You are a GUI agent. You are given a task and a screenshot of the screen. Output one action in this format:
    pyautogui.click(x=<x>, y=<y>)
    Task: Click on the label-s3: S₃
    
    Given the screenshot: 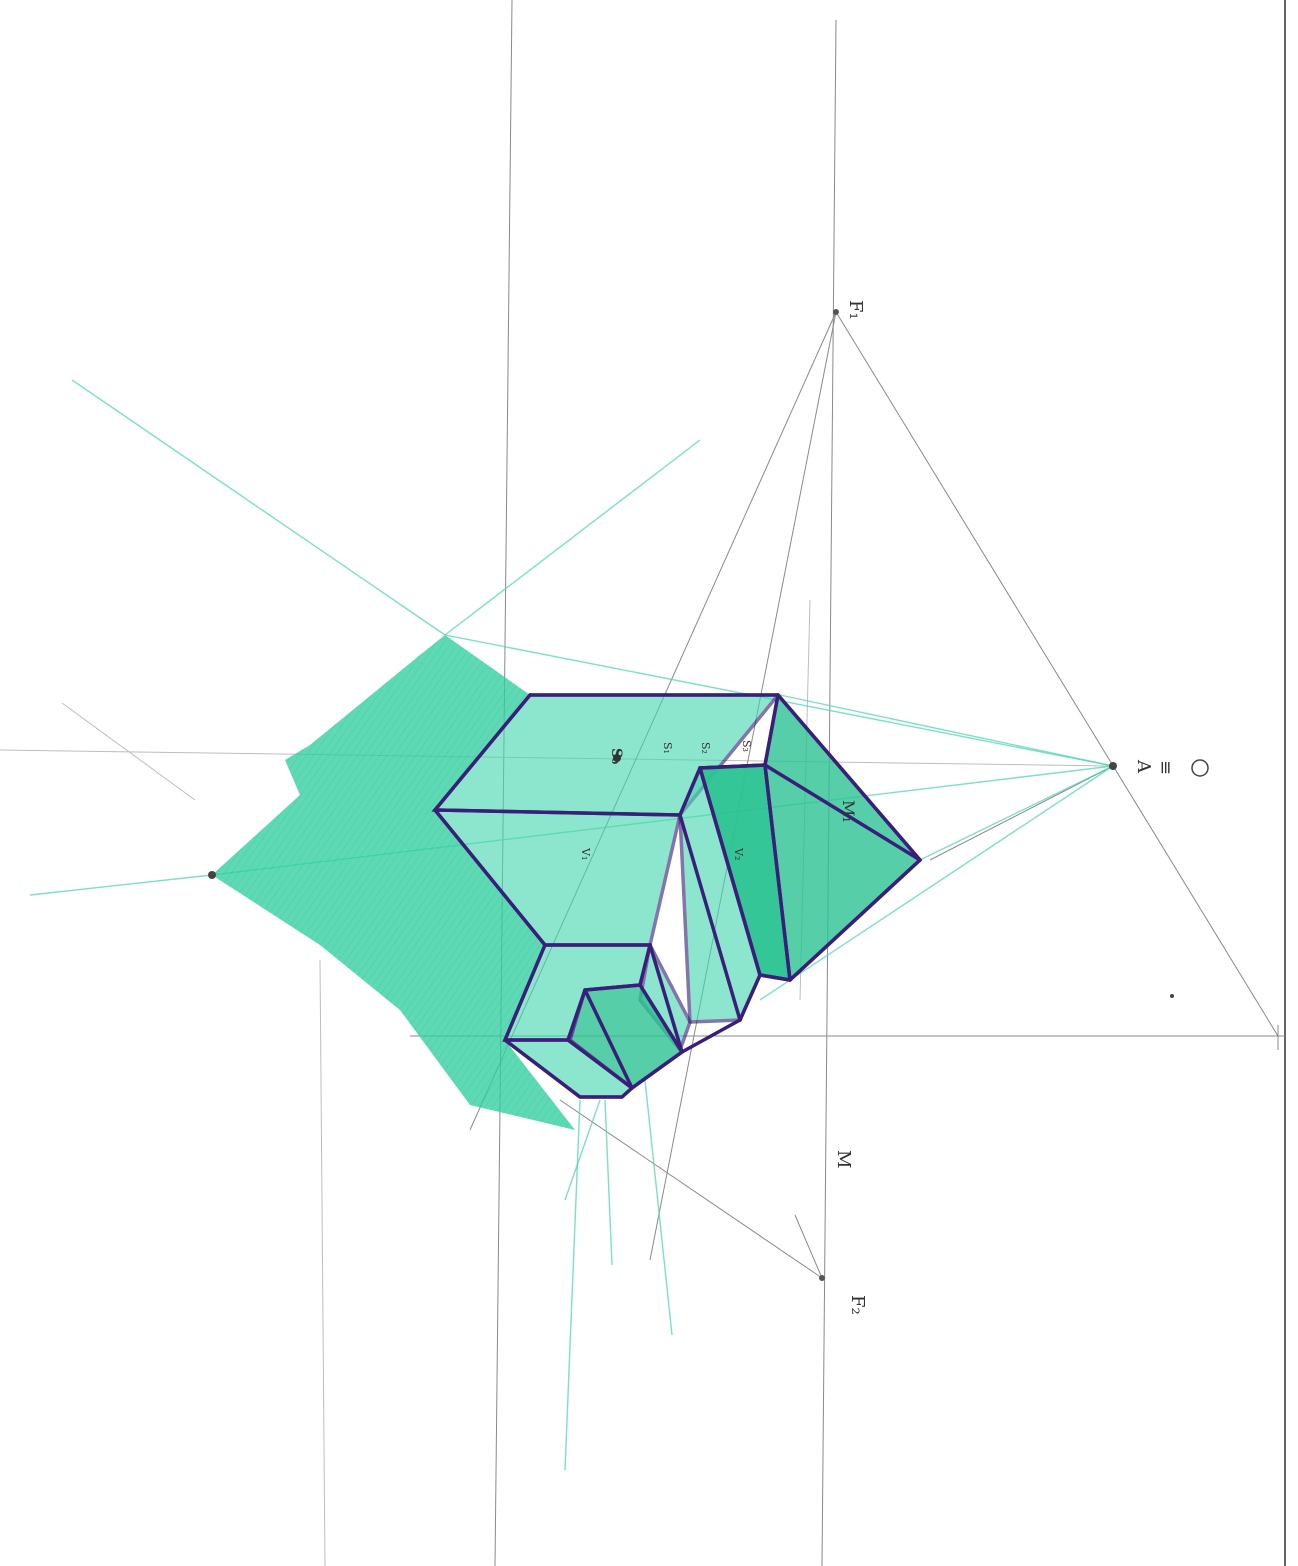 What is the action you would take?
    pyautogui.click(x=746, y=746)
    